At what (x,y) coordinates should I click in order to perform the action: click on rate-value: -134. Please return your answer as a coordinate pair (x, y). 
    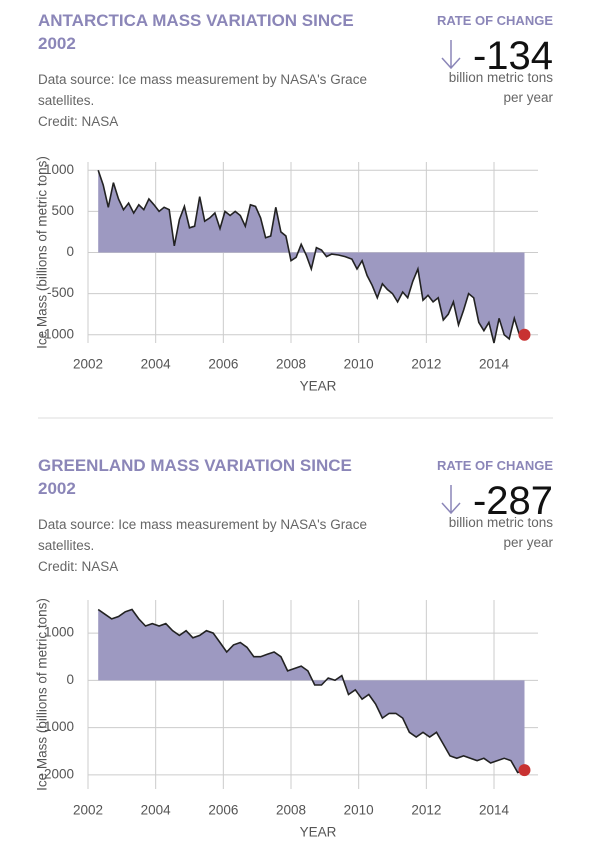
    Looking at the image, I should click on (512, 56).